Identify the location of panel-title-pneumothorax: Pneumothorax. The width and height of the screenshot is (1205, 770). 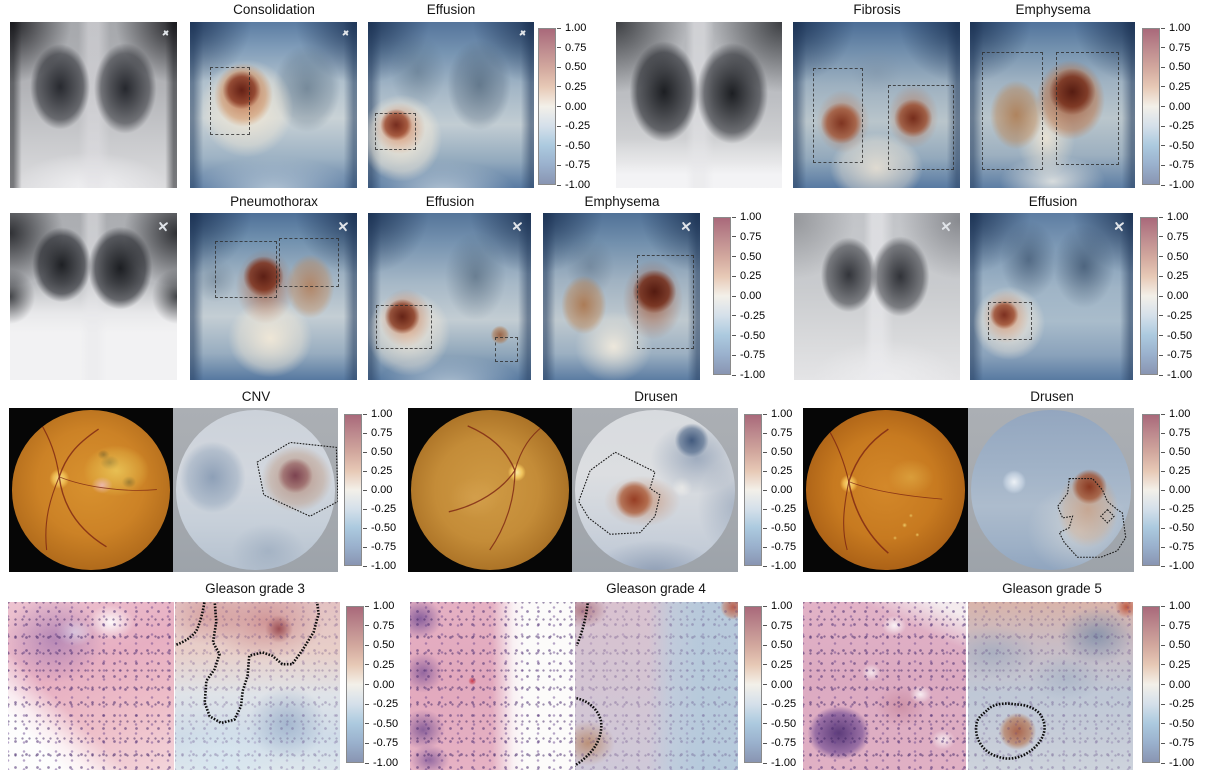
(274, 201).